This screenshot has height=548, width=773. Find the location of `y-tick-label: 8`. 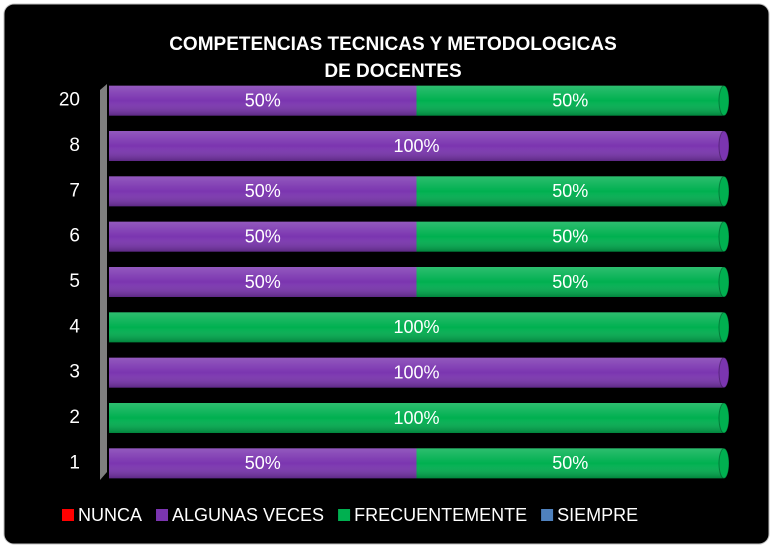

y-tick-label: 8 is located at coordinates (74, 145).